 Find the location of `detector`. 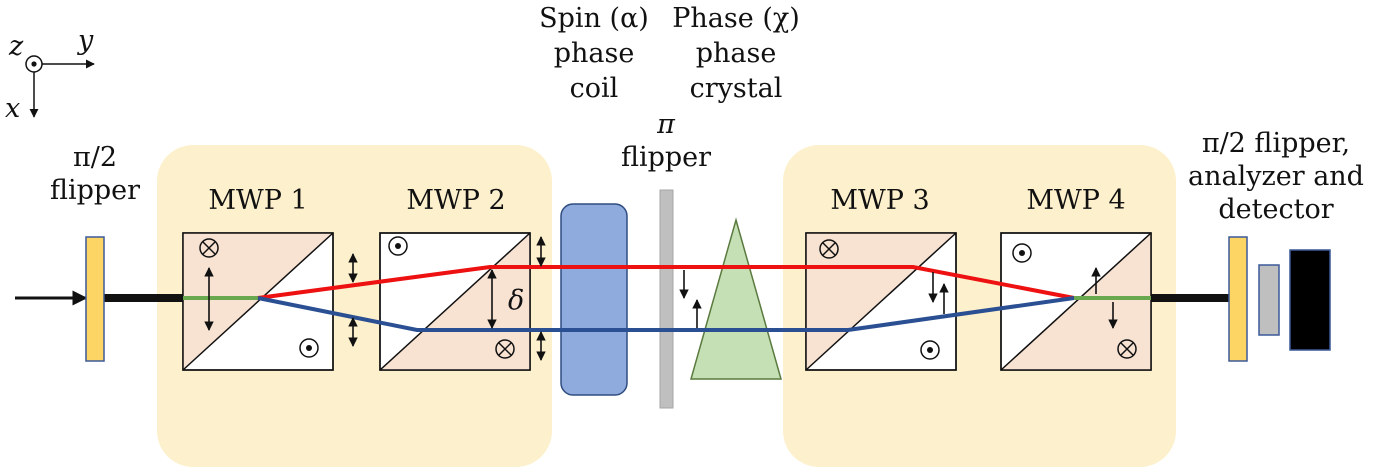

detector is located at coordinates (1310, 300).